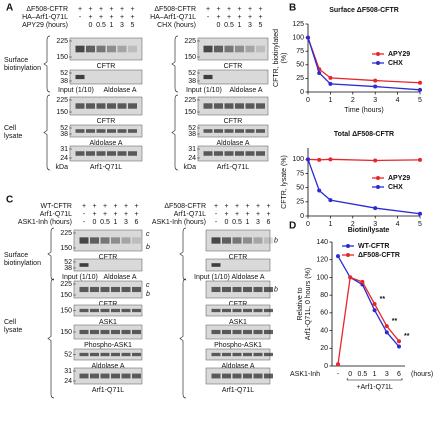 The height and width of the screenshot is (440, 437). I want to click on lane-label: 0.5, so click(229, 25).